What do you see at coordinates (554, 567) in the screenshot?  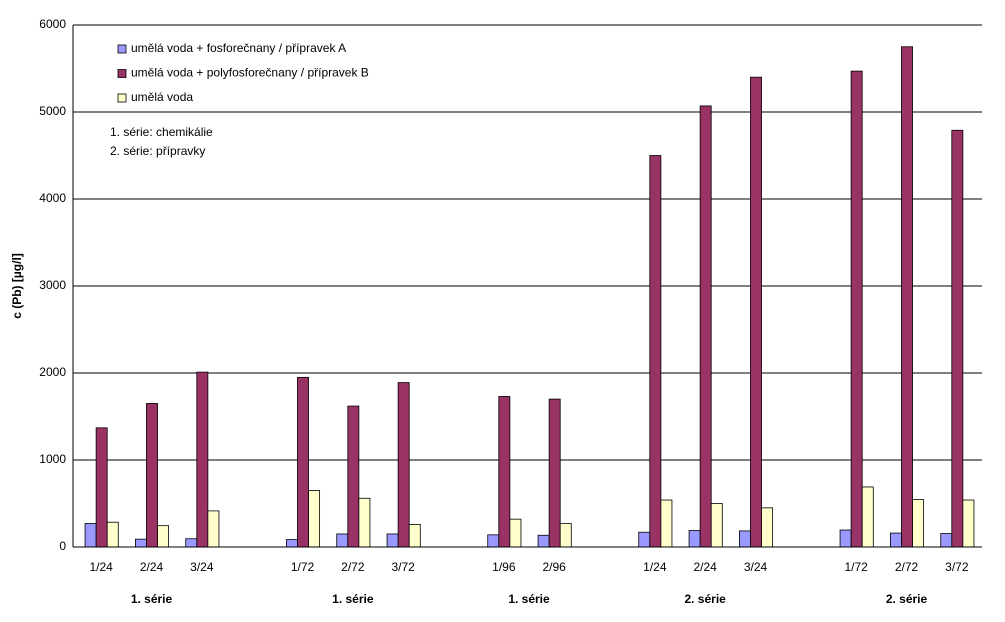 I see `x-tick-label: 2/96` at bounding box center [554, 567].